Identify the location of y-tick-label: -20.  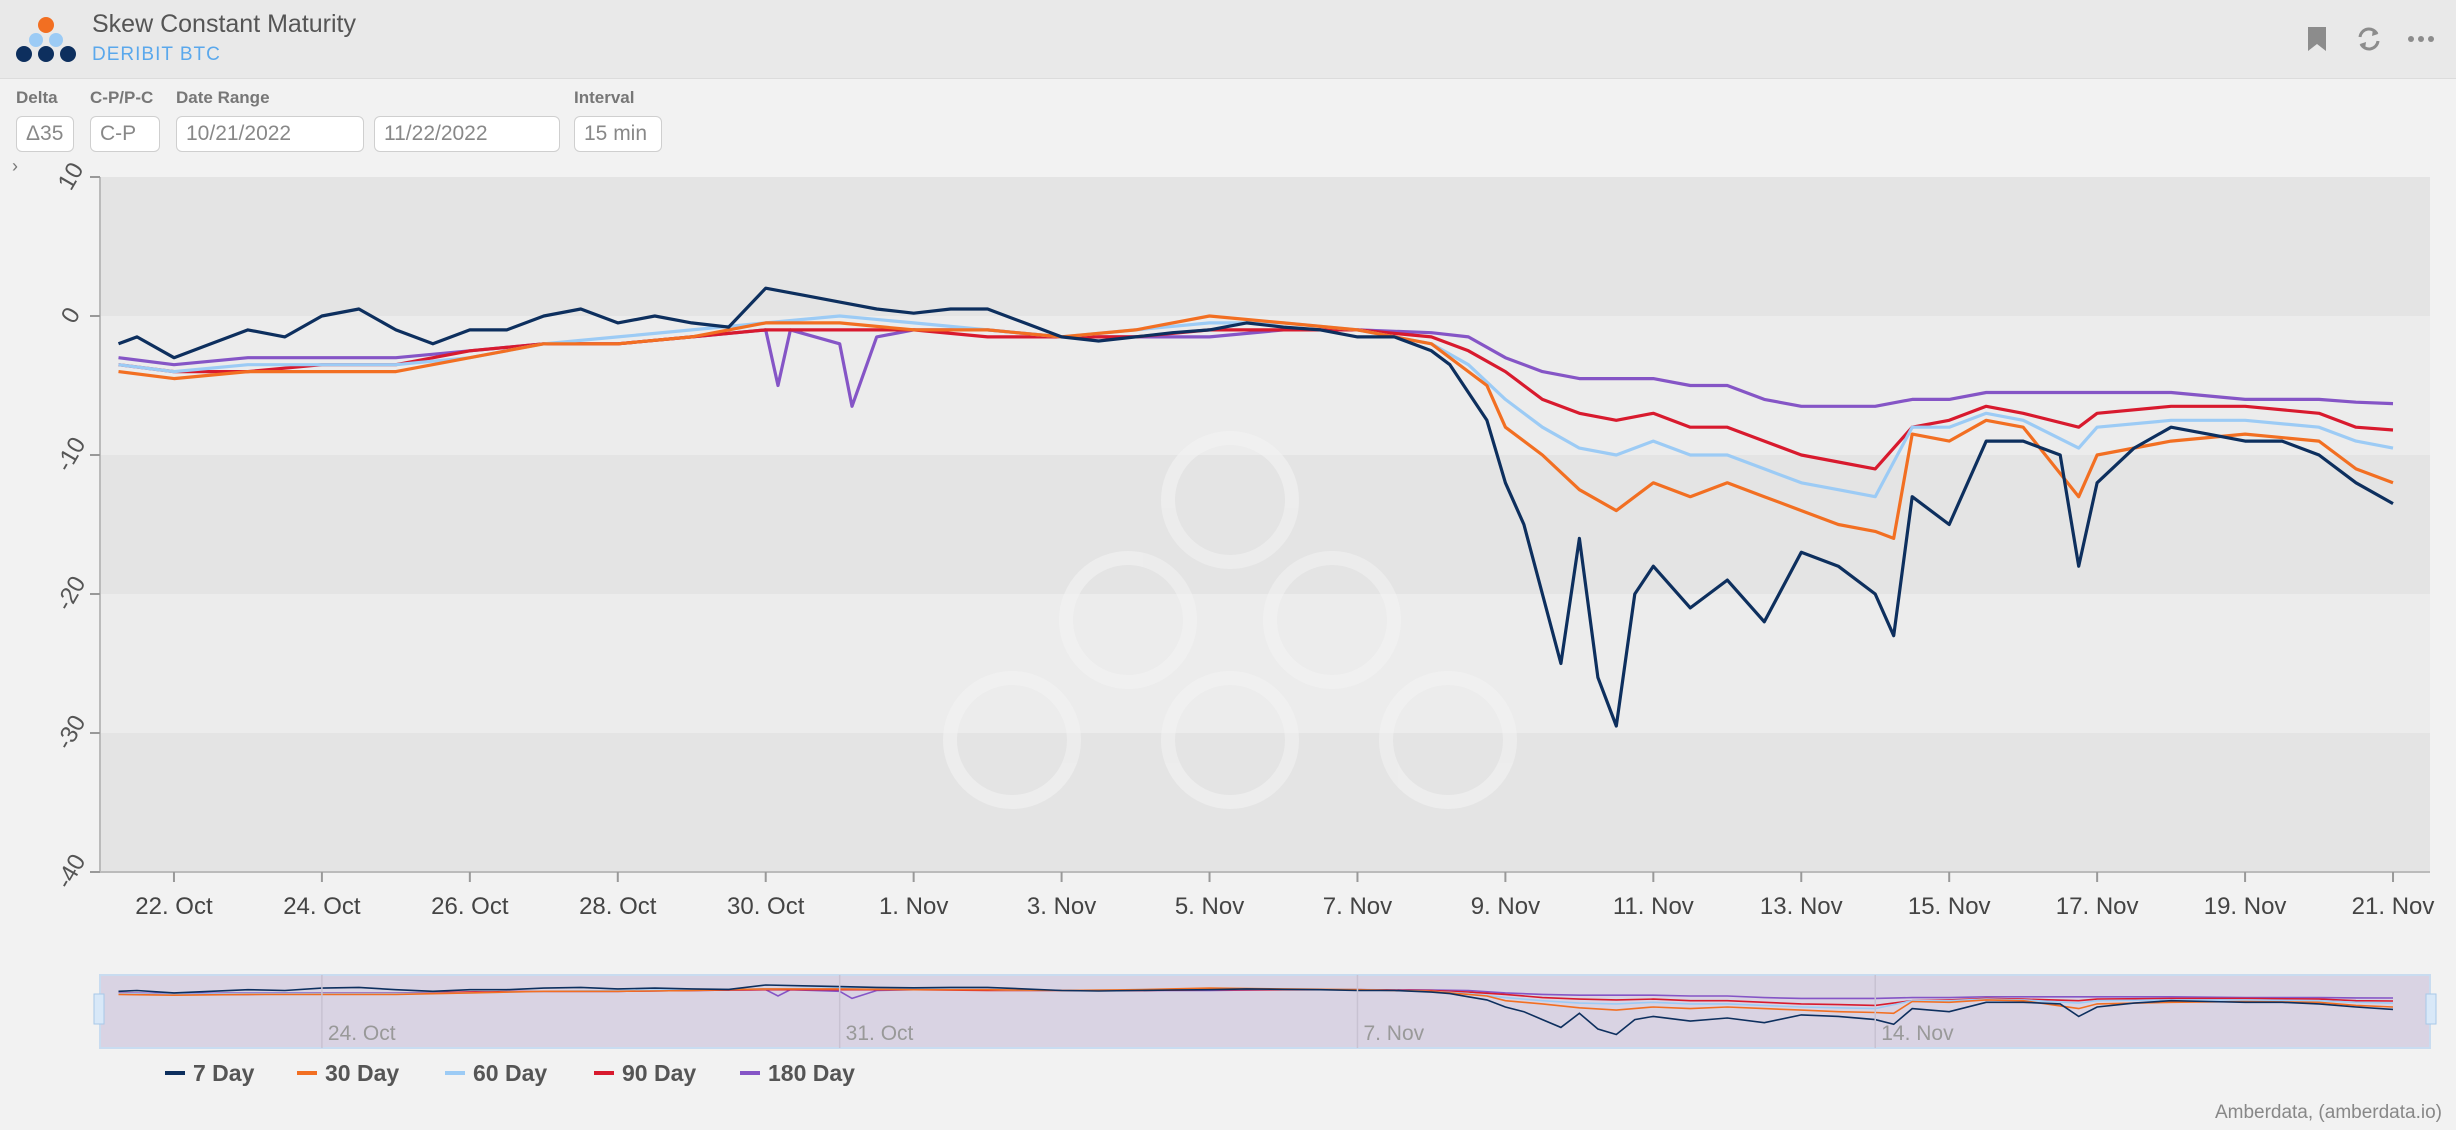
(71, 594).